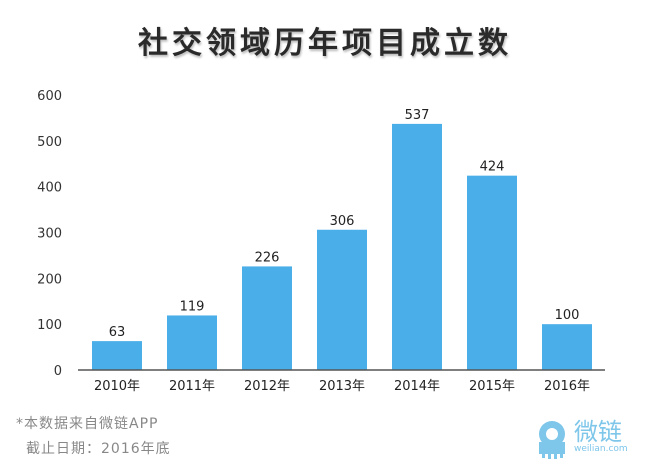 The width and height of the screenshot is (650, 467). I want to click on x-tick-label: 2010年, so click(117, 386).